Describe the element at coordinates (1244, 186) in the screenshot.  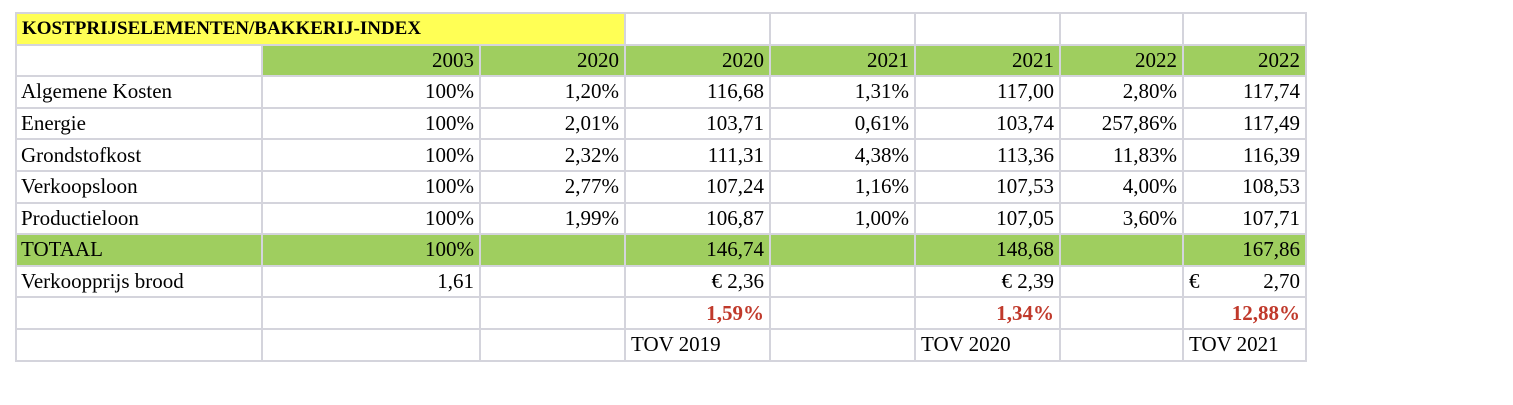
I see `cell-value: 108,53` at that location.